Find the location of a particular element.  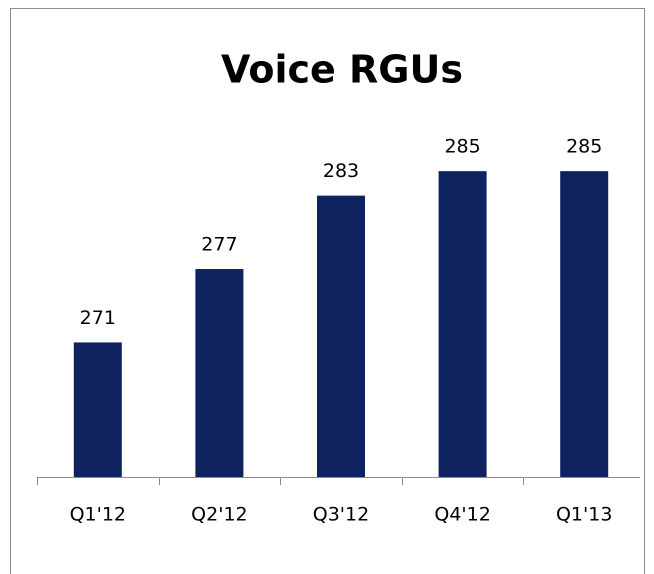

chart-title: Voice RGUs is located at coordinates (342, 70).